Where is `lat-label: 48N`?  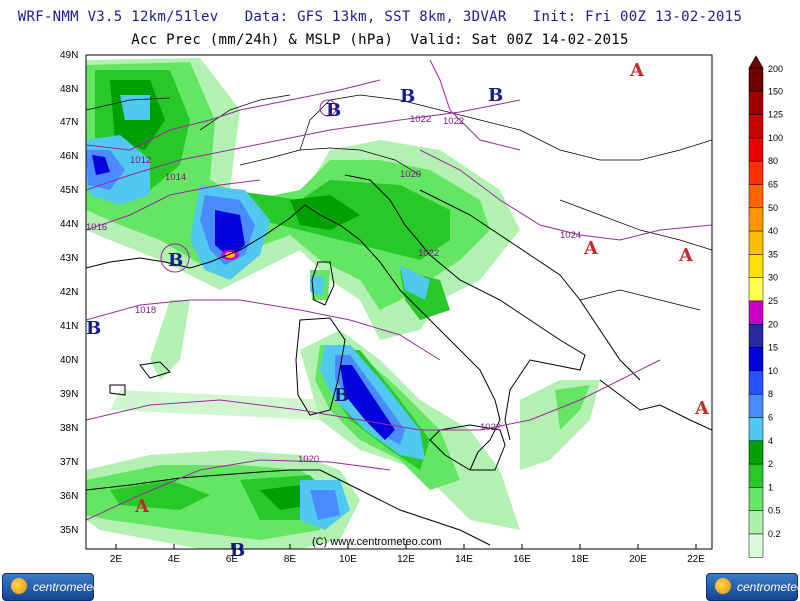
lat-label: 48N is located at coordinates (69, 89).